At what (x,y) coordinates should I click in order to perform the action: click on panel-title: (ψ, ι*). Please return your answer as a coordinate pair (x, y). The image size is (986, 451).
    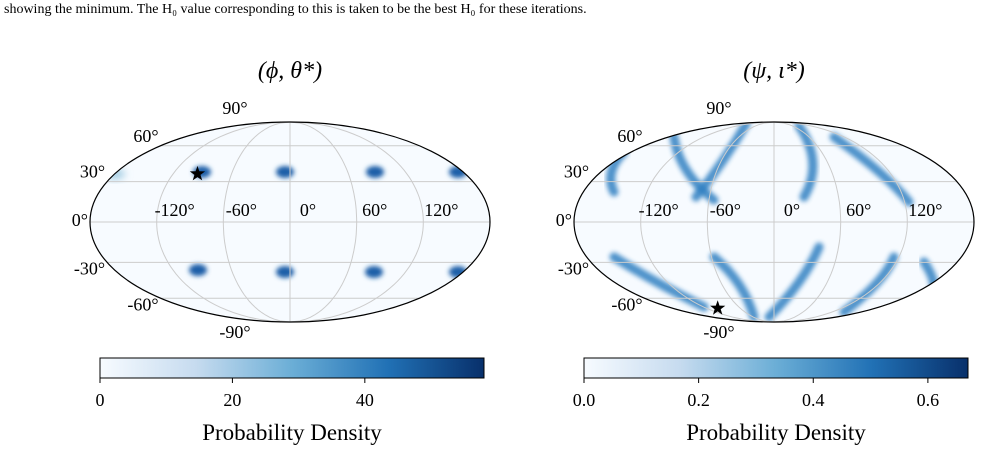
    Looking at the image, I should click on (774, 71).